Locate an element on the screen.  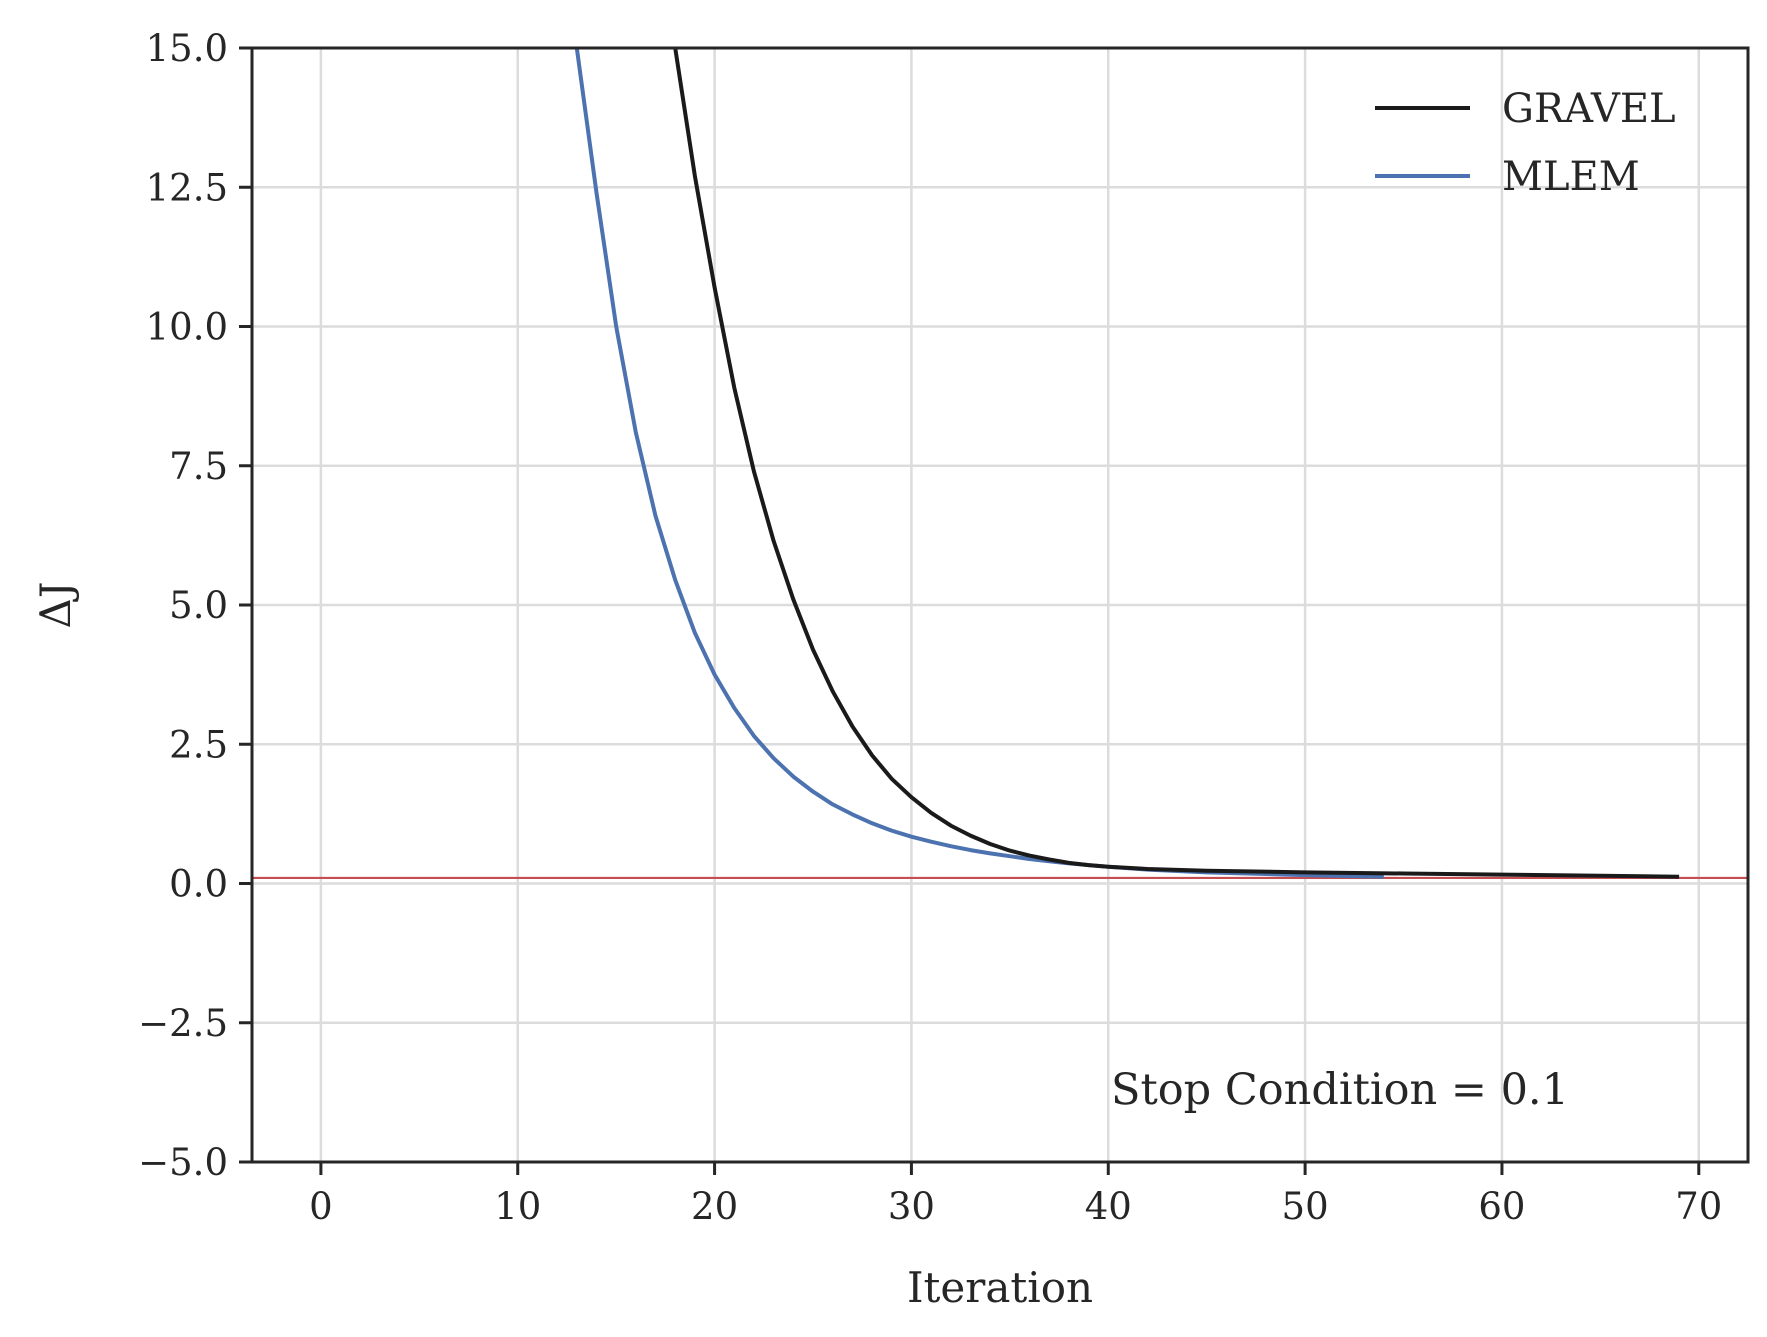
y-tick-label: 0.0 is located at coordinates (198, 884).